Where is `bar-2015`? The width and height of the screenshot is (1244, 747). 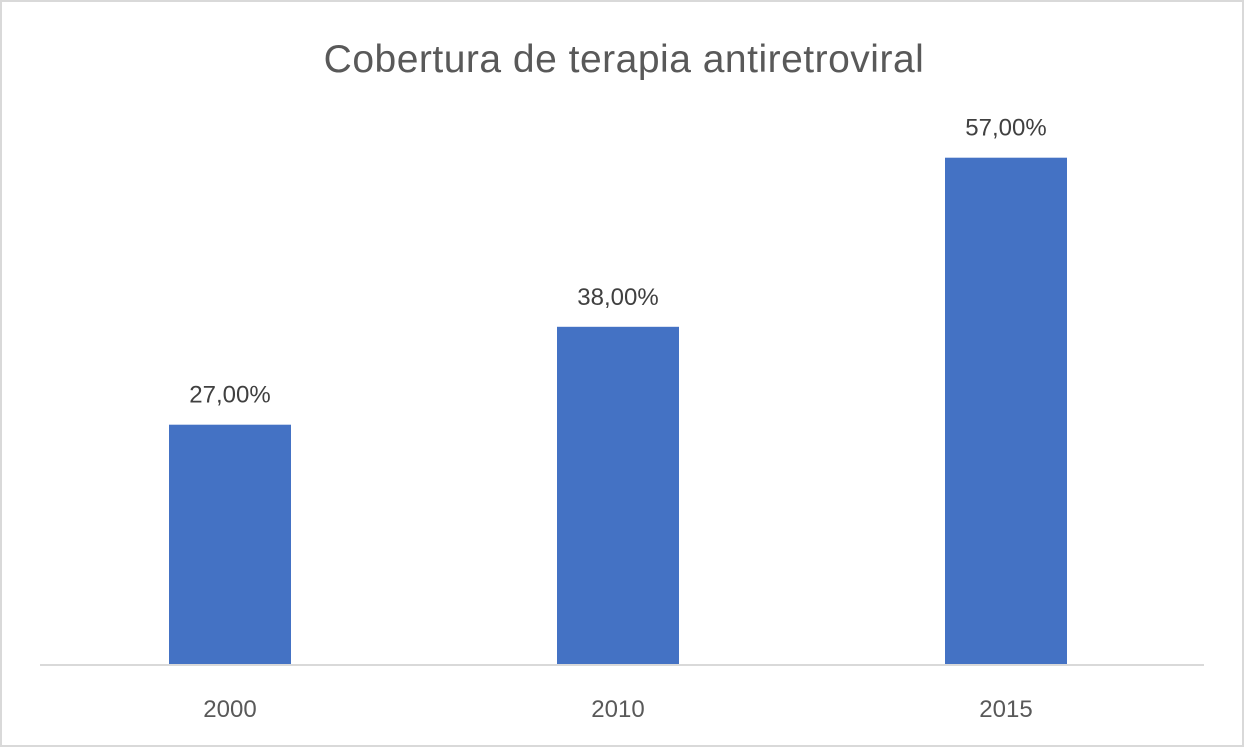
bar-2015 is located at coordinates (1006, 411).